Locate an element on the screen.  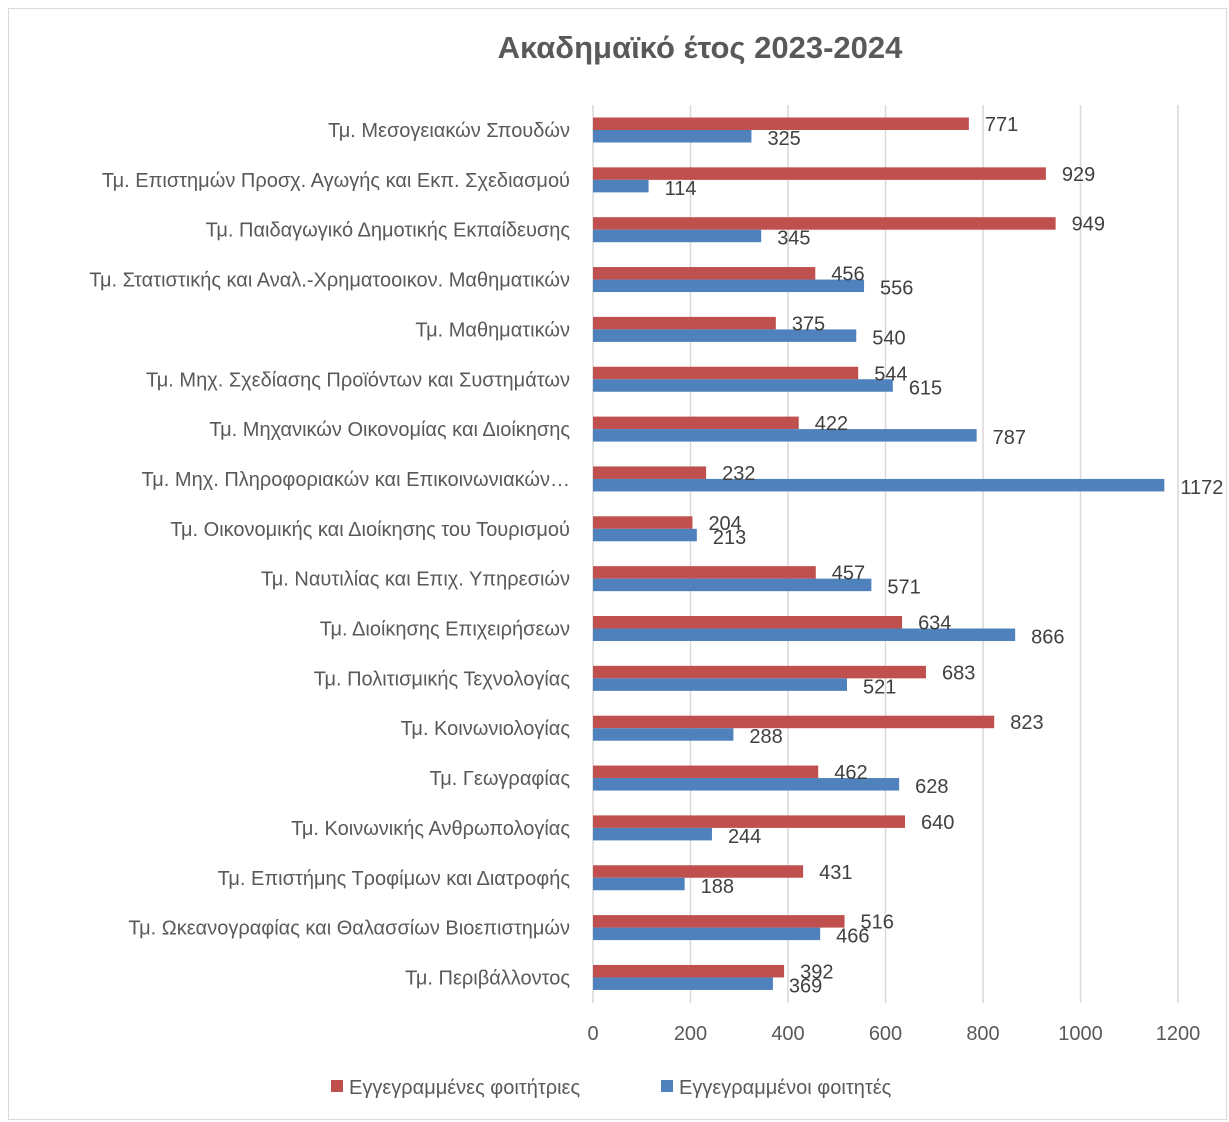
data-label: 556 is located at coordinates (896, 289).